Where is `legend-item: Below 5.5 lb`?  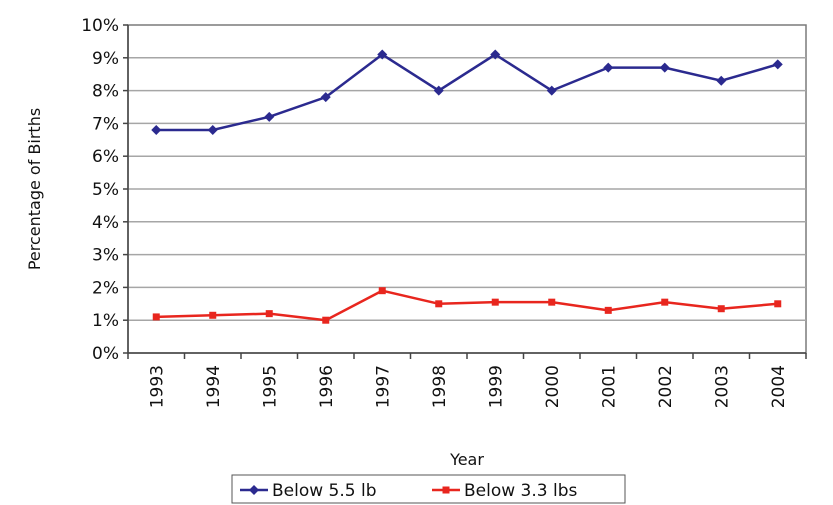 legend-item: Below 5.5 lb is located at coordinates (308, 491).